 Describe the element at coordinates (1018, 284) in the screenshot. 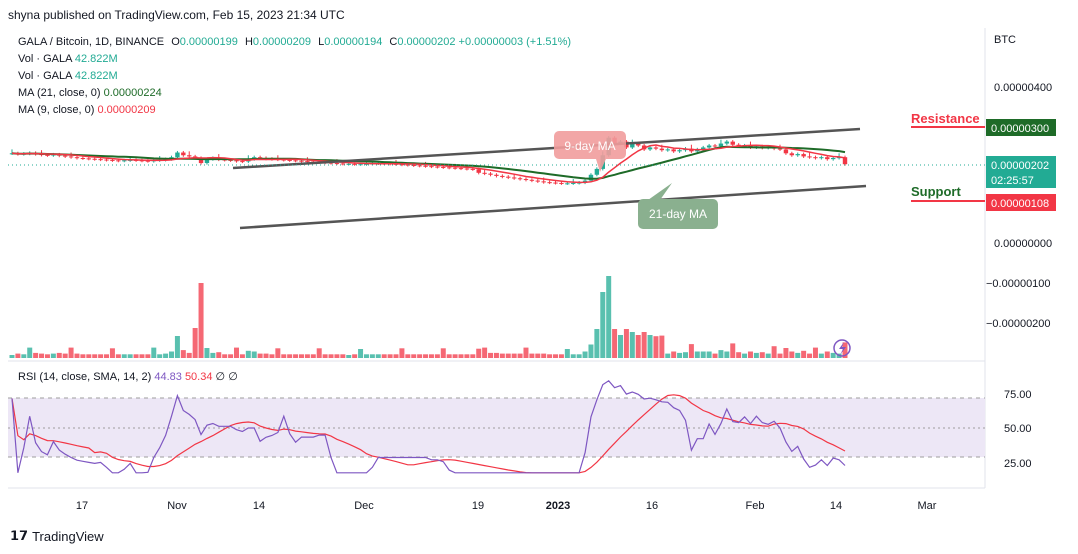

I see `price-tick: −0.00000100` at that location.